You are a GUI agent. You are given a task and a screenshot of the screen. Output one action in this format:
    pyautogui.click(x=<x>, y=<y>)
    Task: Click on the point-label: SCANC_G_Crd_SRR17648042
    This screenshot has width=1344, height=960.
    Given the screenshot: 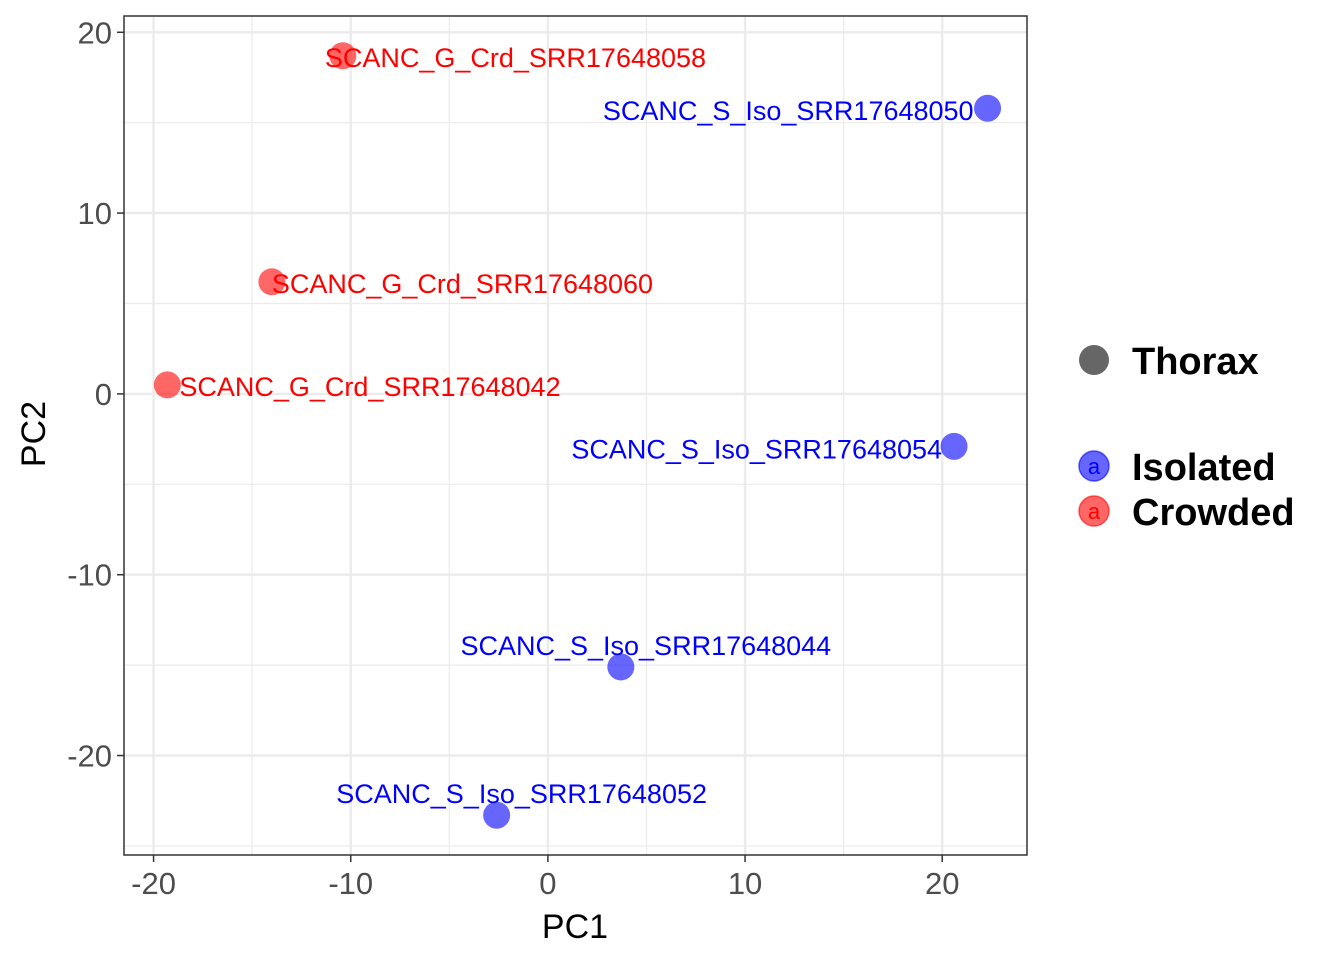 What is the action you would take?
    pyautogui.click(x=369, y=387)
    